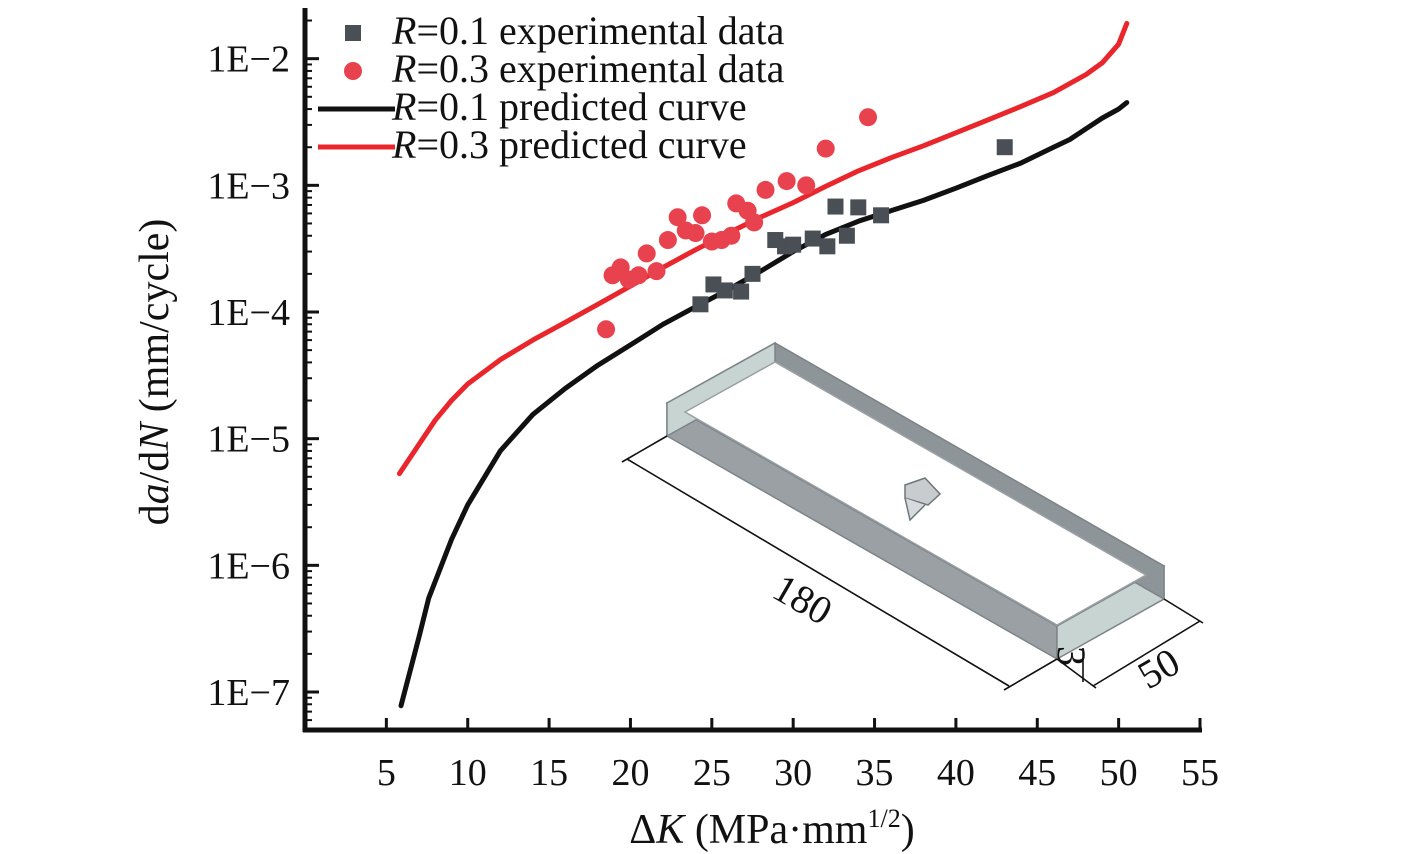 This screenshot has width=1419, height=854. I want to click on x-axis-title: ΔK (MPa·mm1/2), so click(771, 828).